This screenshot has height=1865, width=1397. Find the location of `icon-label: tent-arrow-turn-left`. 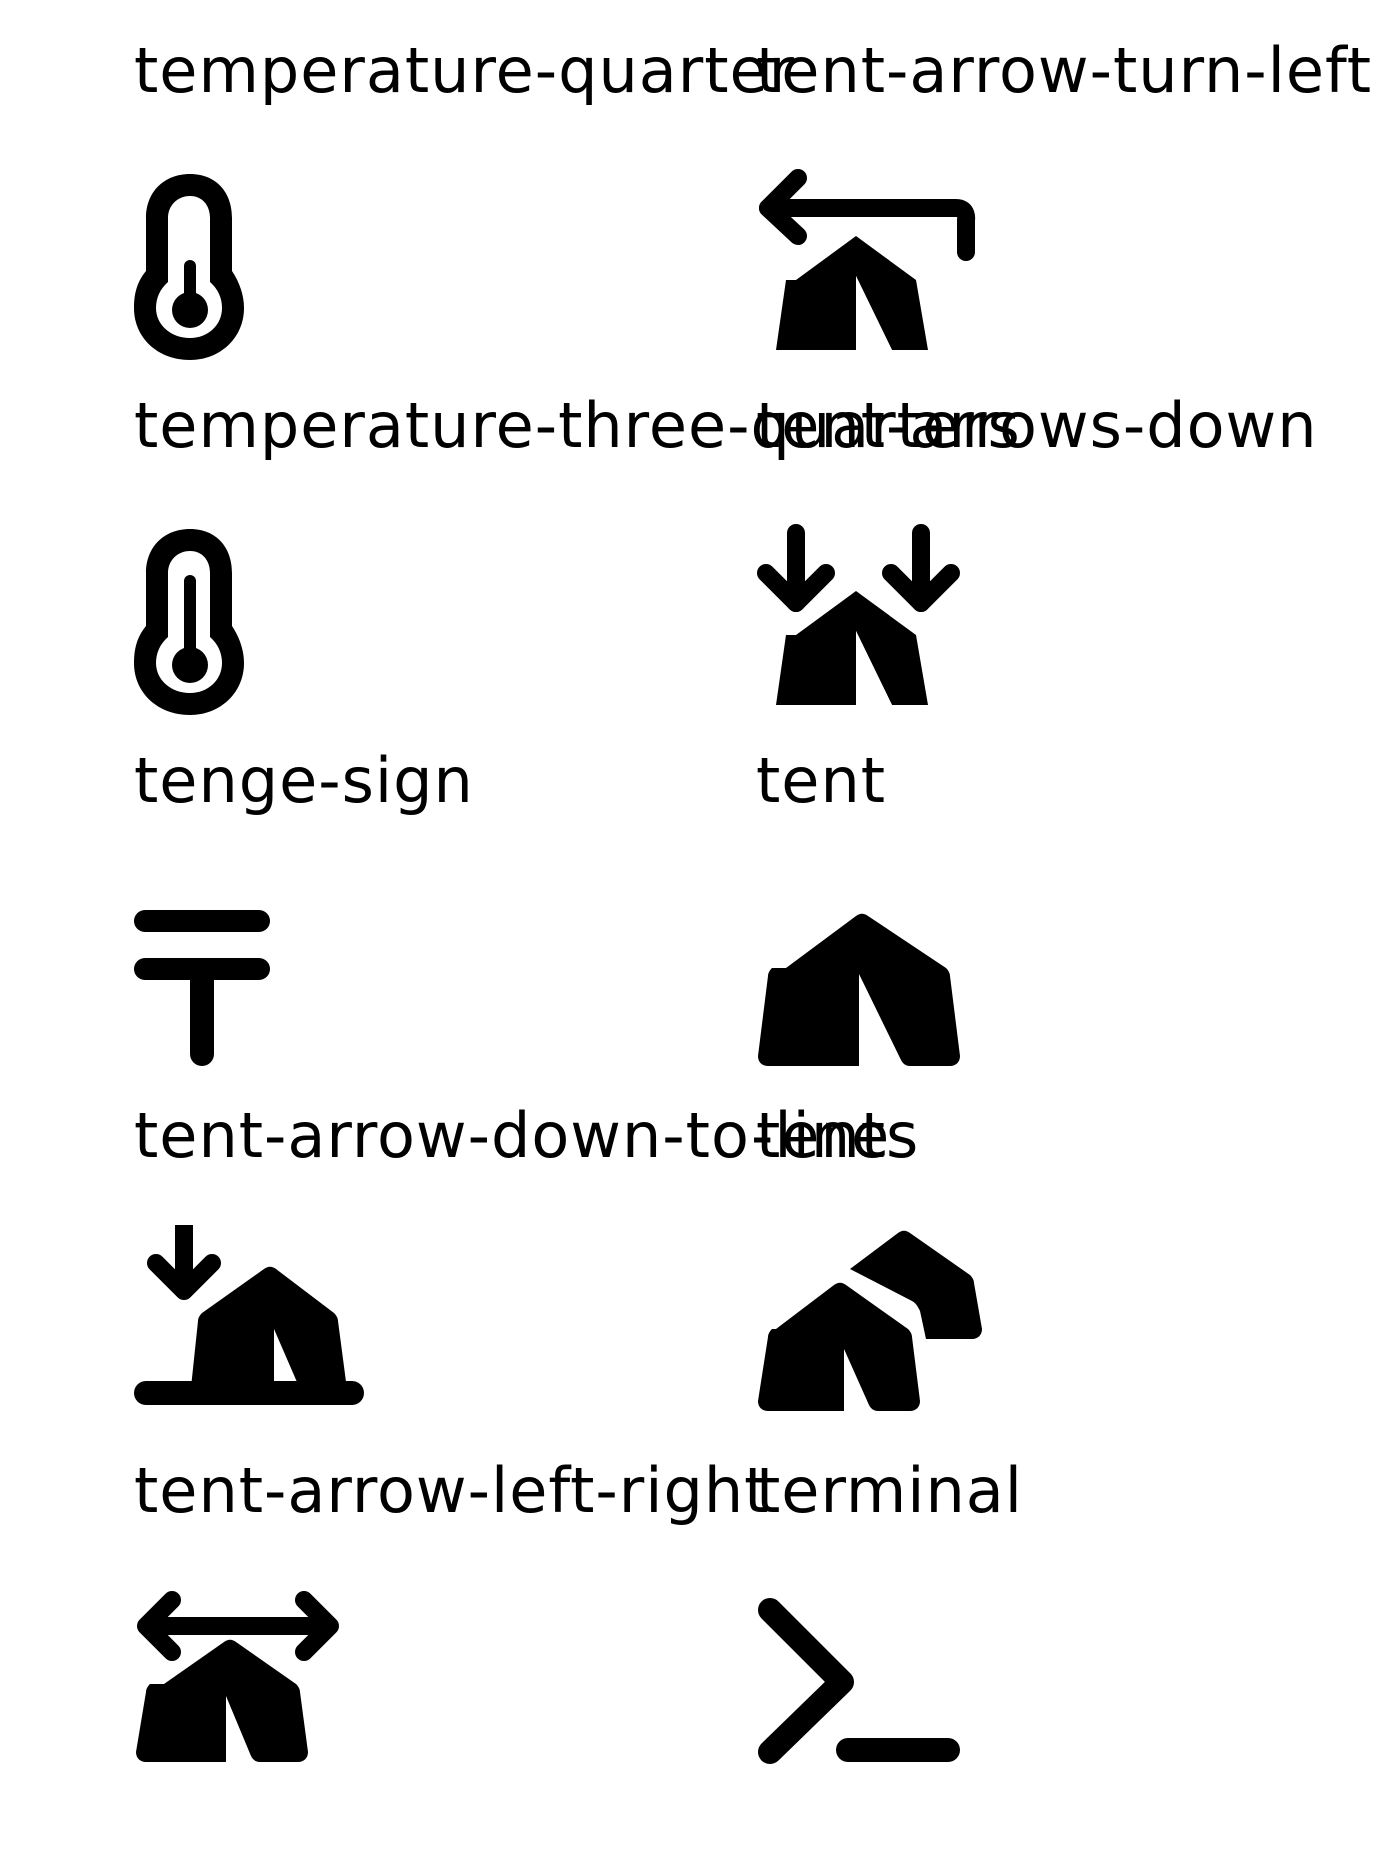

icon-label: tent-arrow-turn-left is located at coordinates (1064, 70).